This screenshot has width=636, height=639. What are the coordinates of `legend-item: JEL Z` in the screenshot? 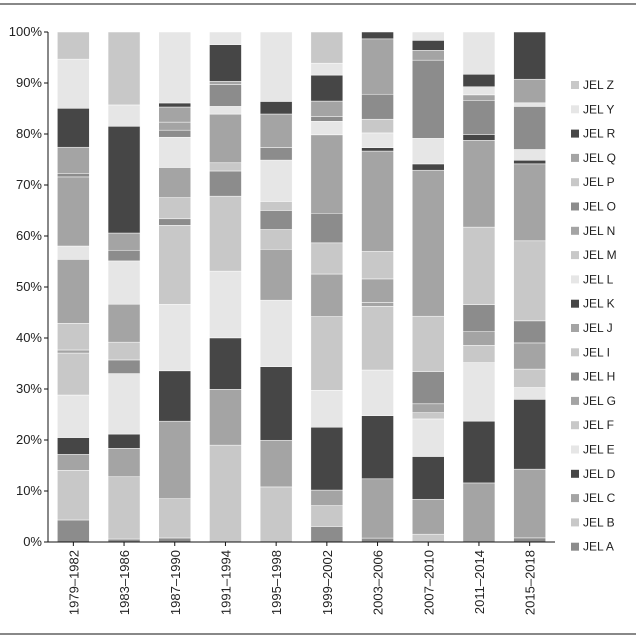 It's located at (592, 85).